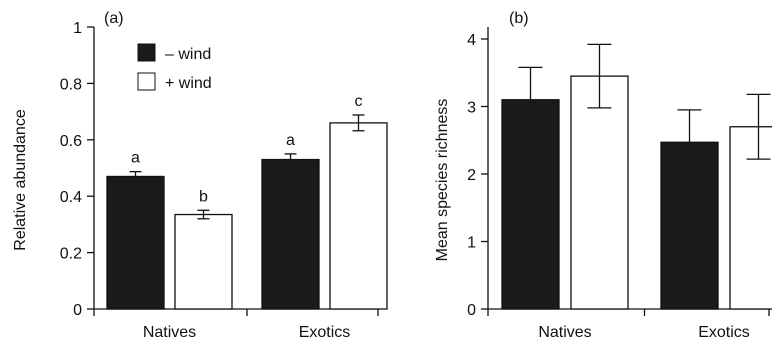 The height and width of the screenshot is (345, 772). Describe the element at coordinates (442, 180) in the screenshot. I see `y-axis-title-b: Mean species richness` at that location.